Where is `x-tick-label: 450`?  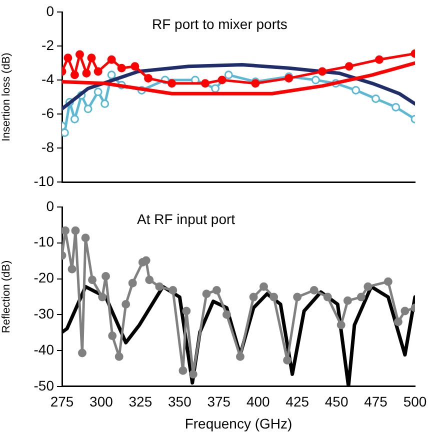 x-tick-label: 450 is located at coordinates (336, 402).